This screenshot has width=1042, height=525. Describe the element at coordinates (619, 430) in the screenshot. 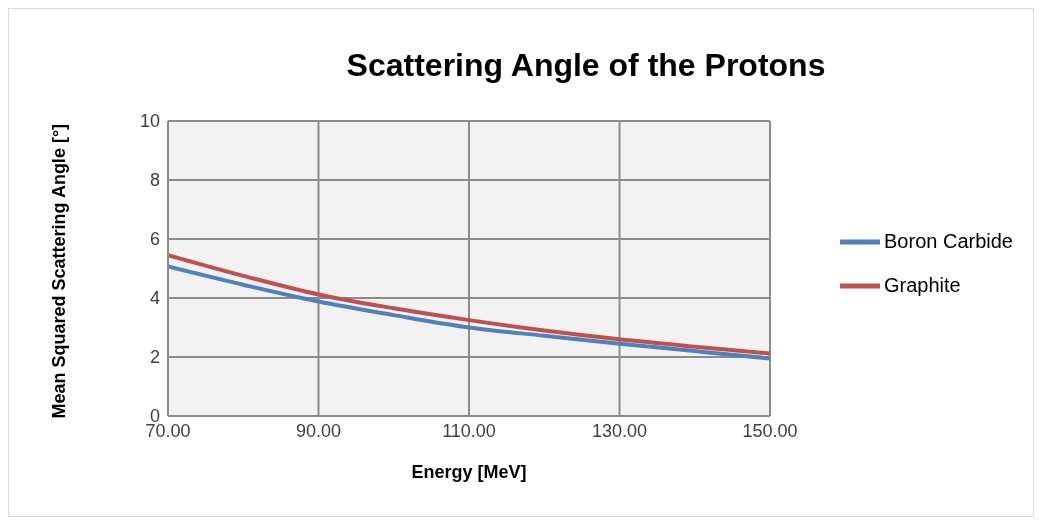

I see `x-tick-label: 130.00` at that location.